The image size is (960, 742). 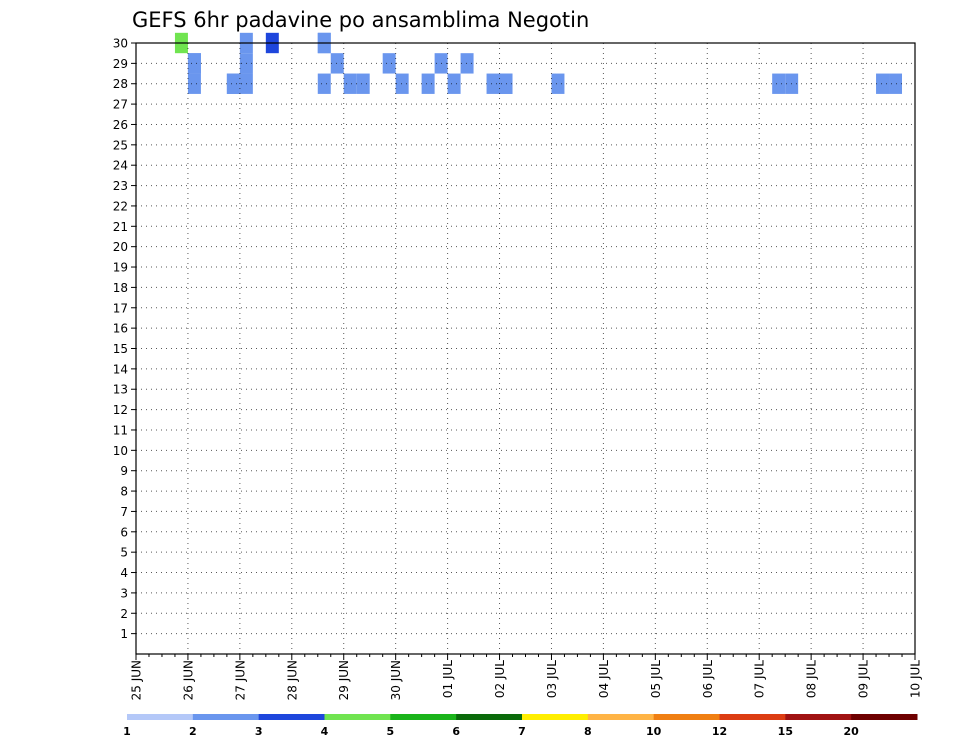 What do you see at coordinates (124, 492) in the screenshot?
I see `y-tick-label: 8` at bounding box center [124, 492].